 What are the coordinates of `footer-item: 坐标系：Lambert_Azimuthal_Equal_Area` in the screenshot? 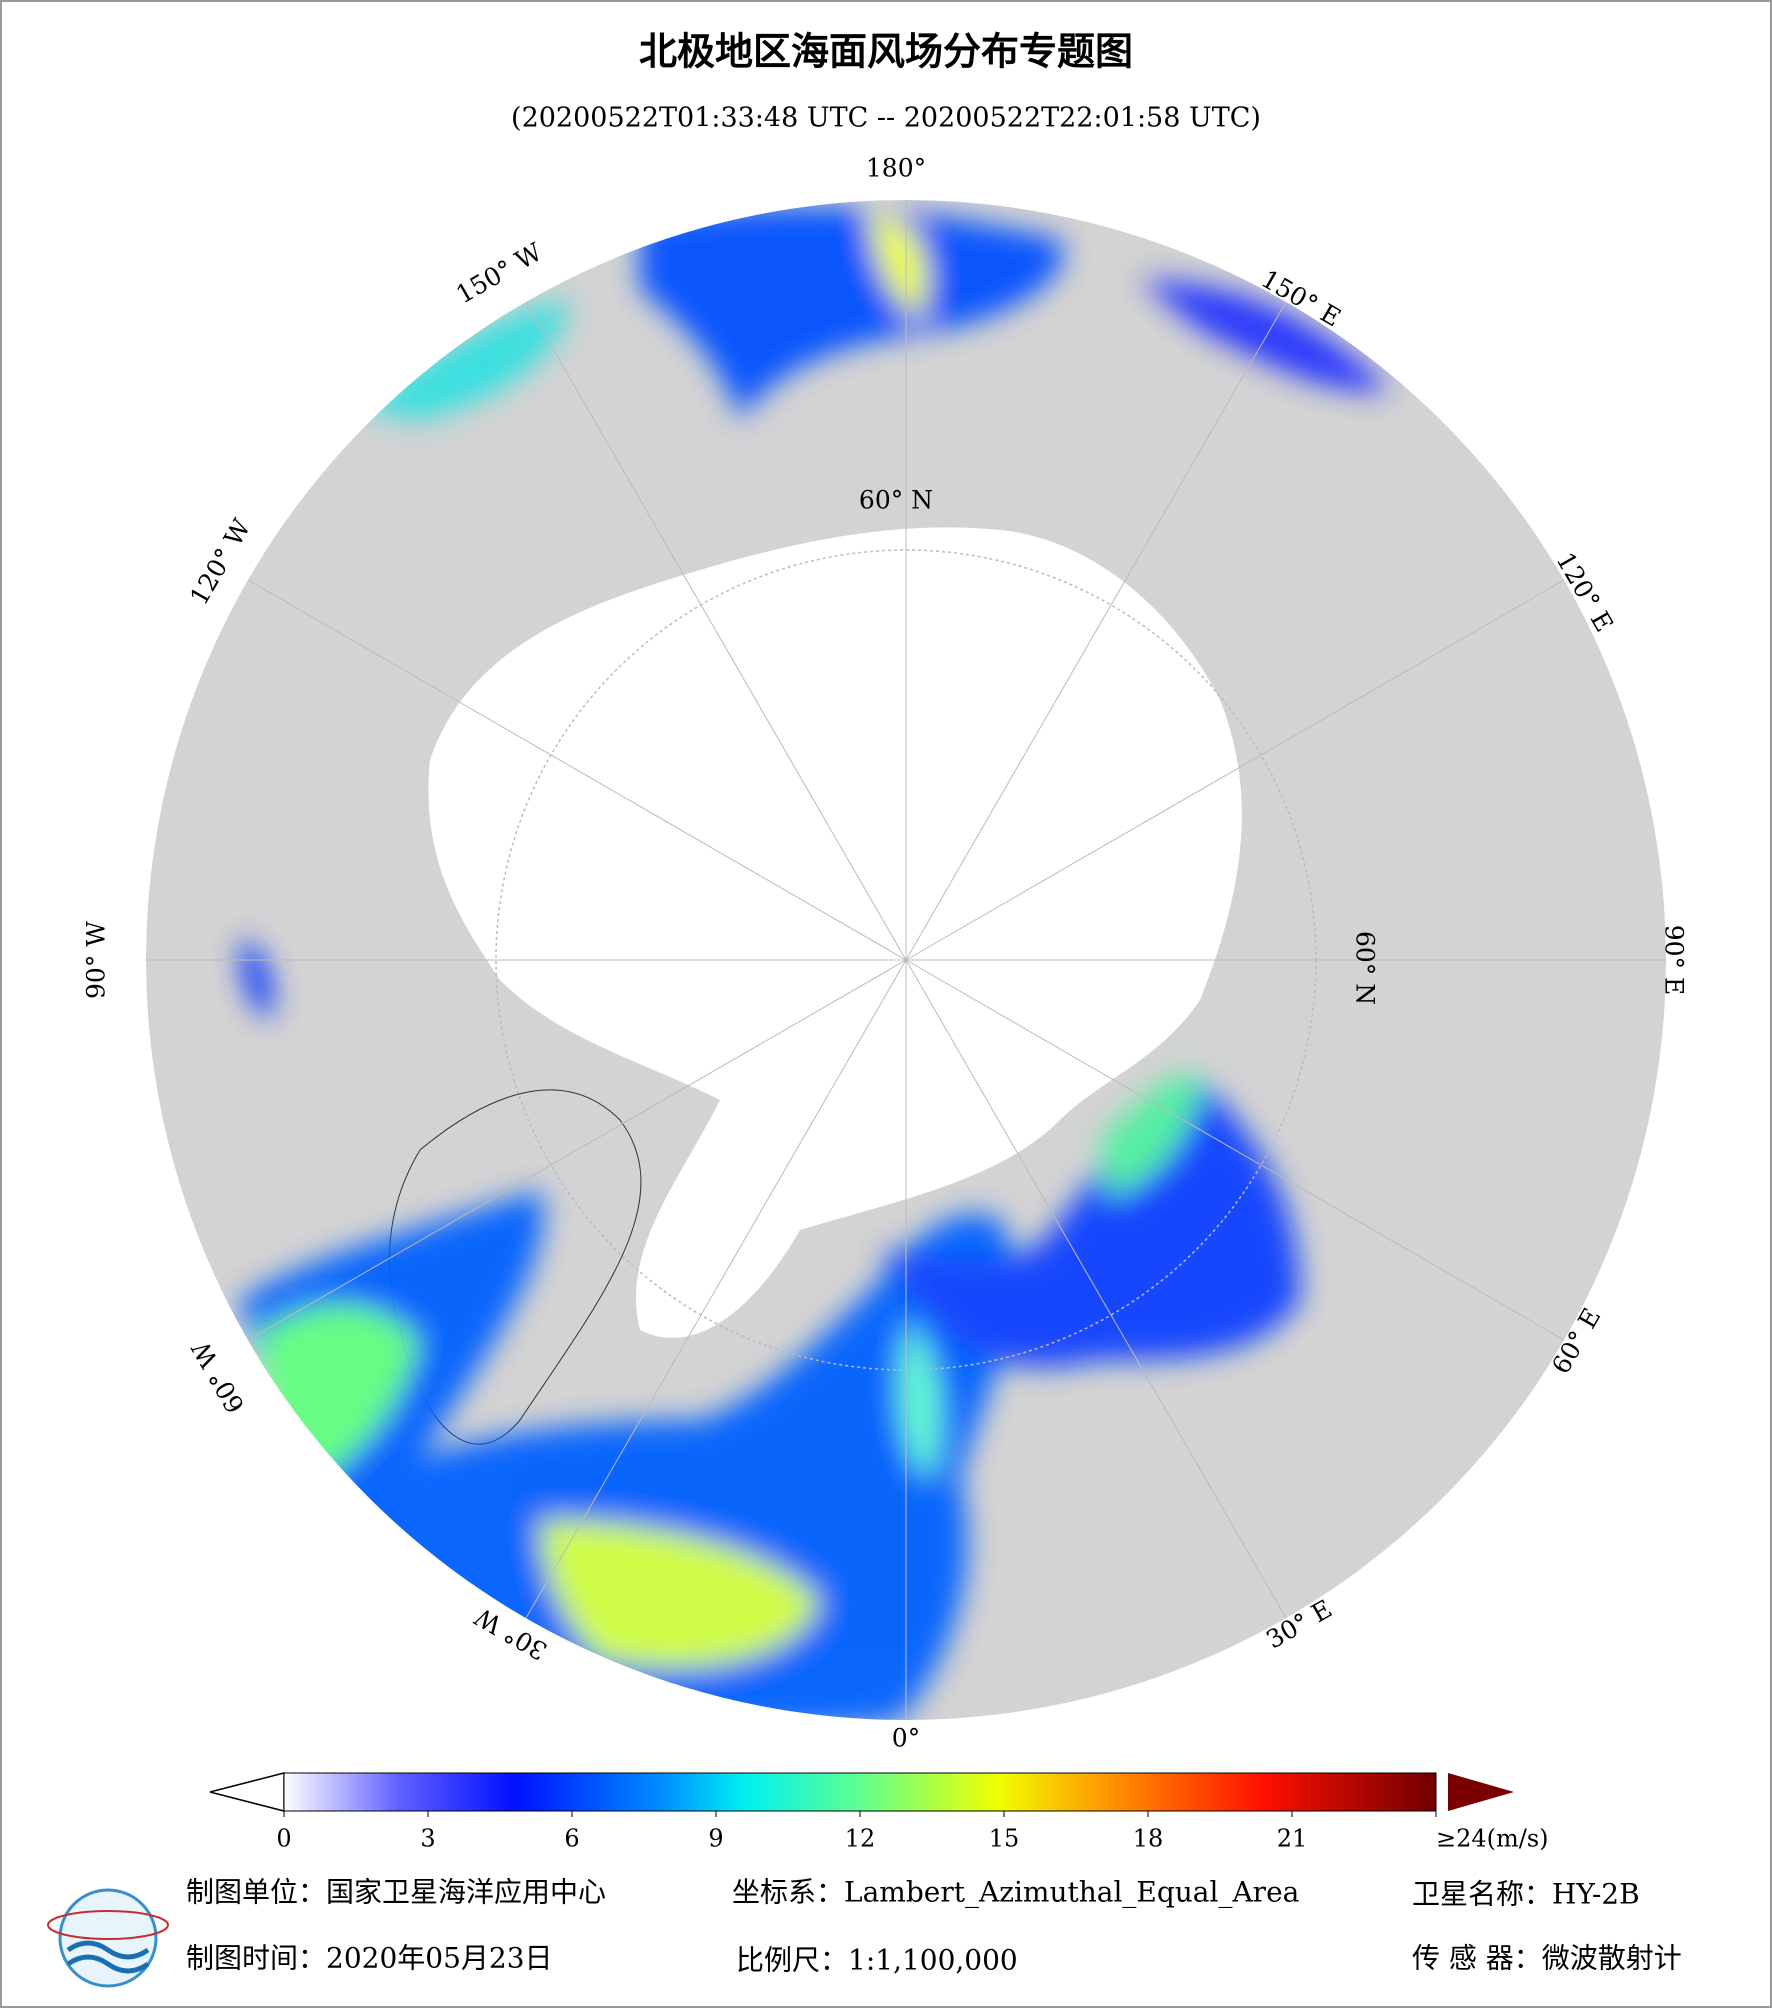 It's located at (1015, 1892).